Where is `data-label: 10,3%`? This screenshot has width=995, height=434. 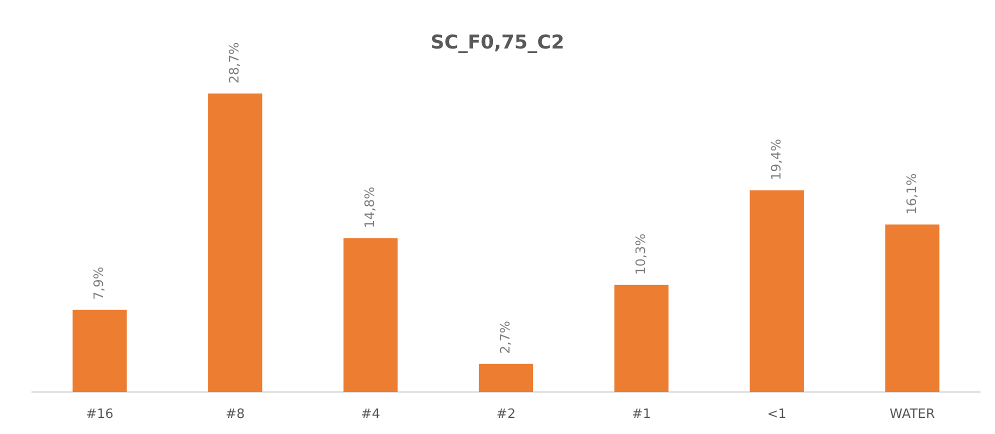
data-label: 10,3% is located at coordinates (641, 254).